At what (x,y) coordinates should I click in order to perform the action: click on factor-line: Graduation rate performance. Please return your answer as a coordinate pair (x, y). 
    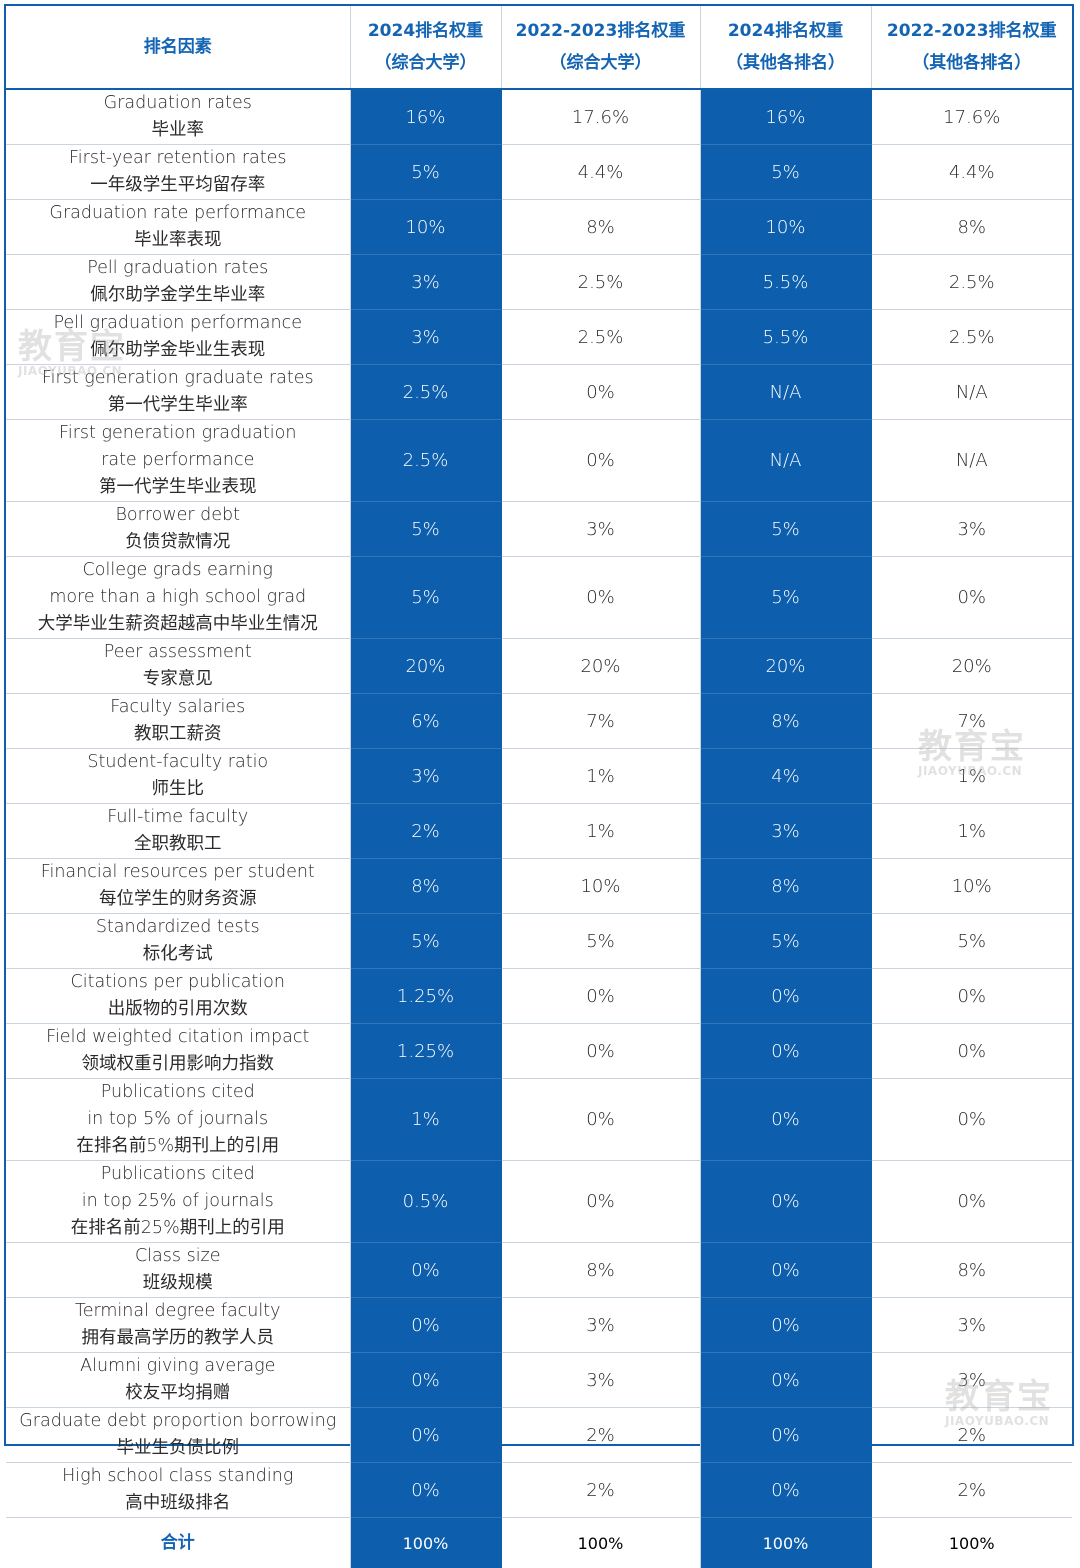
    Looking at the image, I should click on (178, 213).